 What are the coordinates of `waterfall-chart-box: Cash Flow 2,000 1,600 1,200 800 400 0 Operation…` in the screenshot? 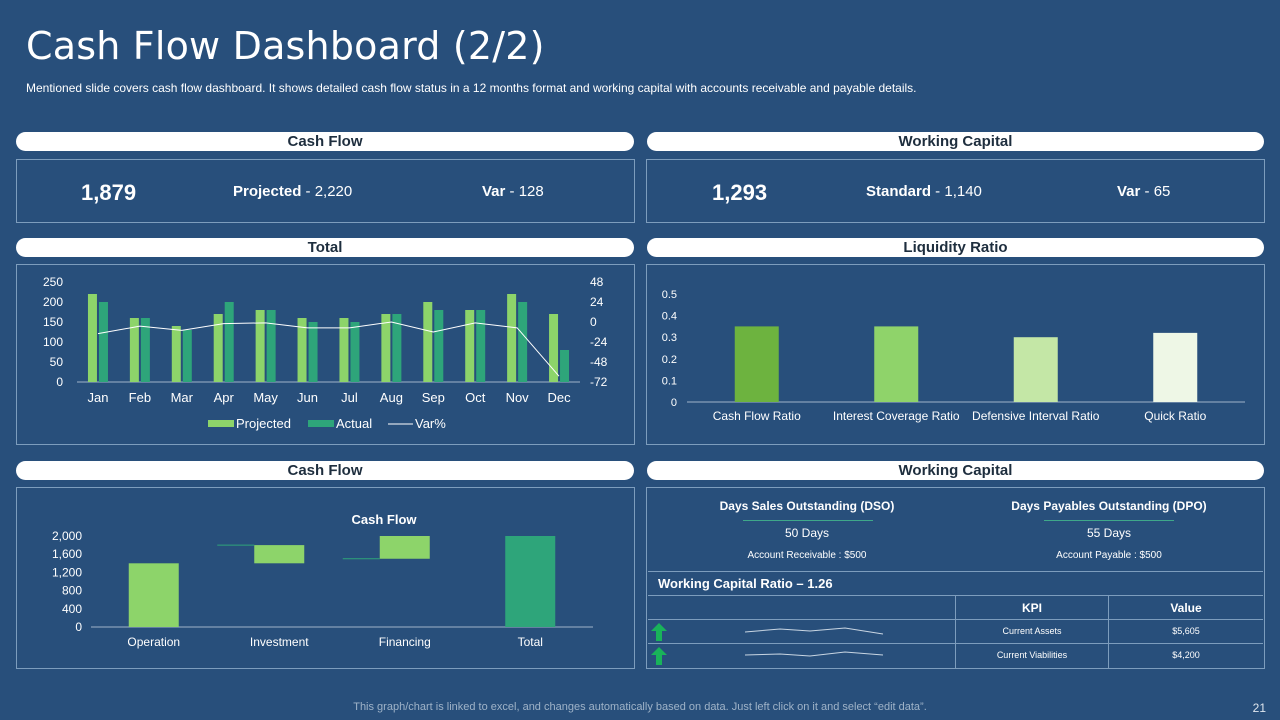 It's located at (325, 578).